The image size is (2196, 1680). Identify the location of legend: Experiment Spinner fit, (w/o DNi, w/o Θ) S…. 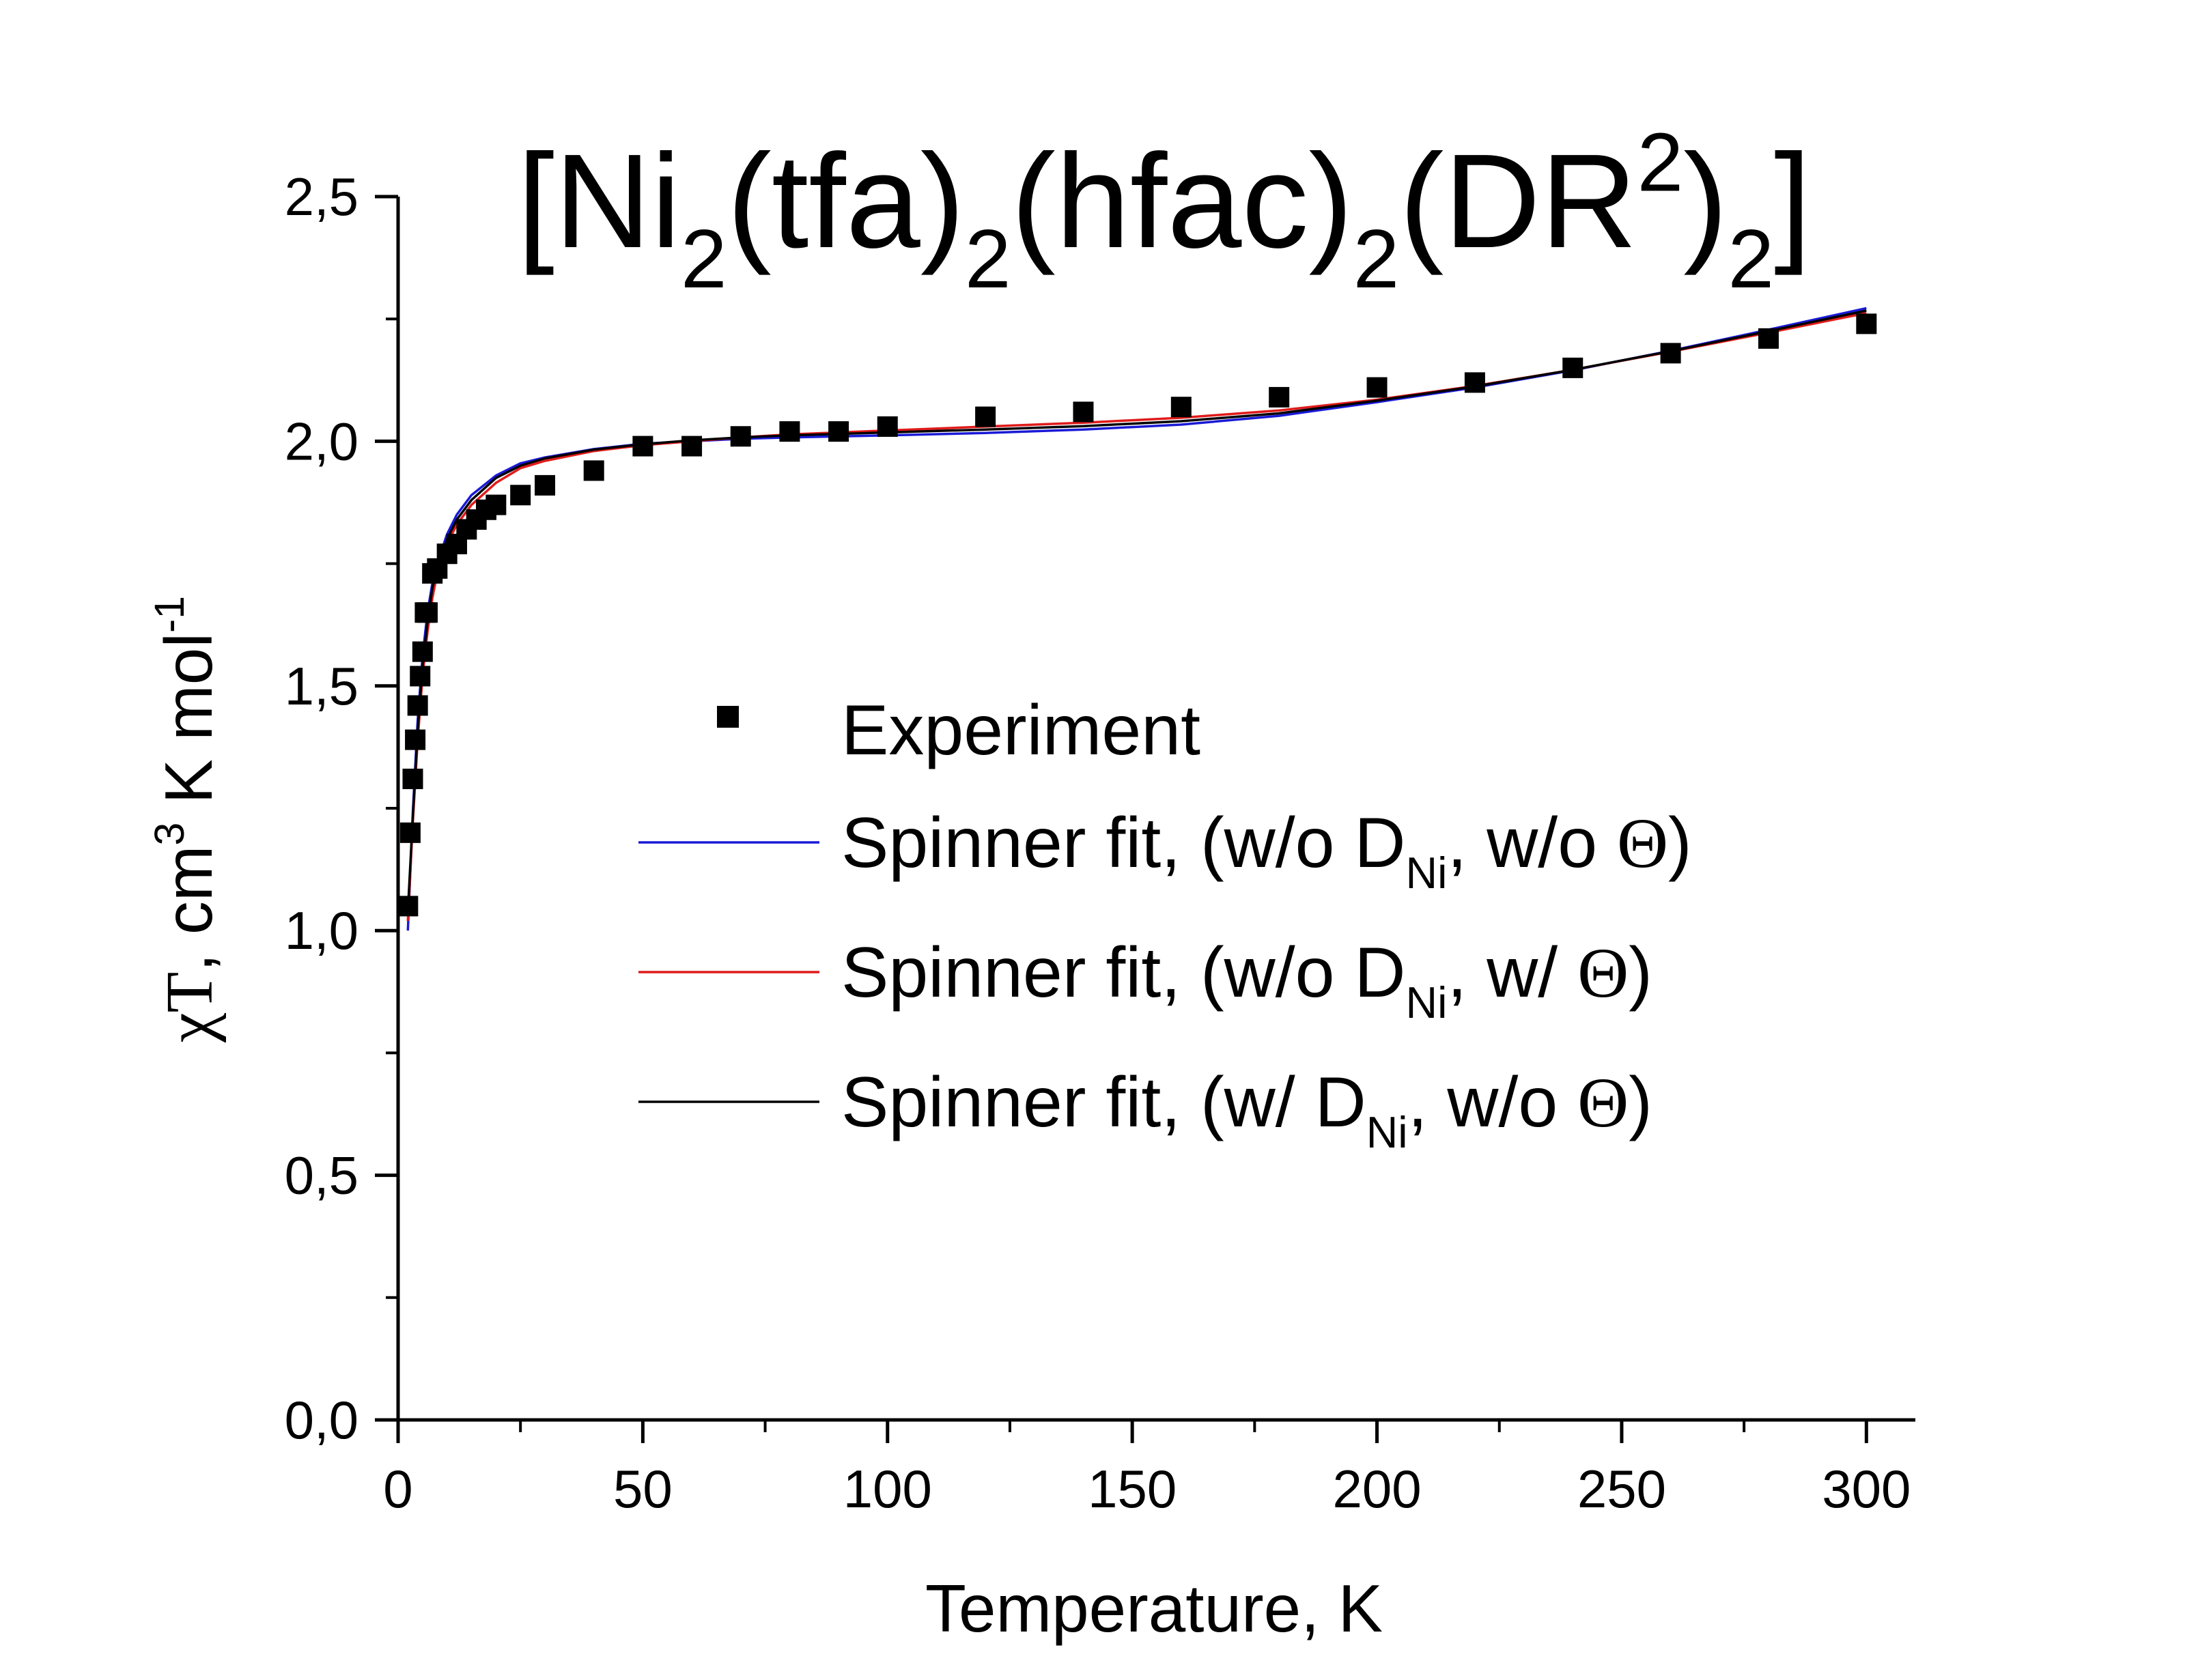
(1165, 924).